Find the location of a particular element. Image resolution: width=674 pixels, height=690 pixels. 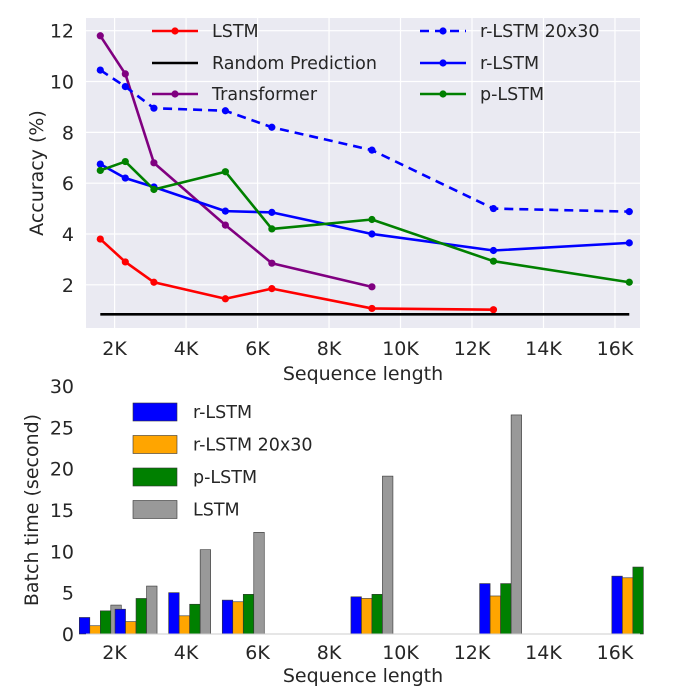

x-tick-label: 16K is located at coordinates (615, 653).